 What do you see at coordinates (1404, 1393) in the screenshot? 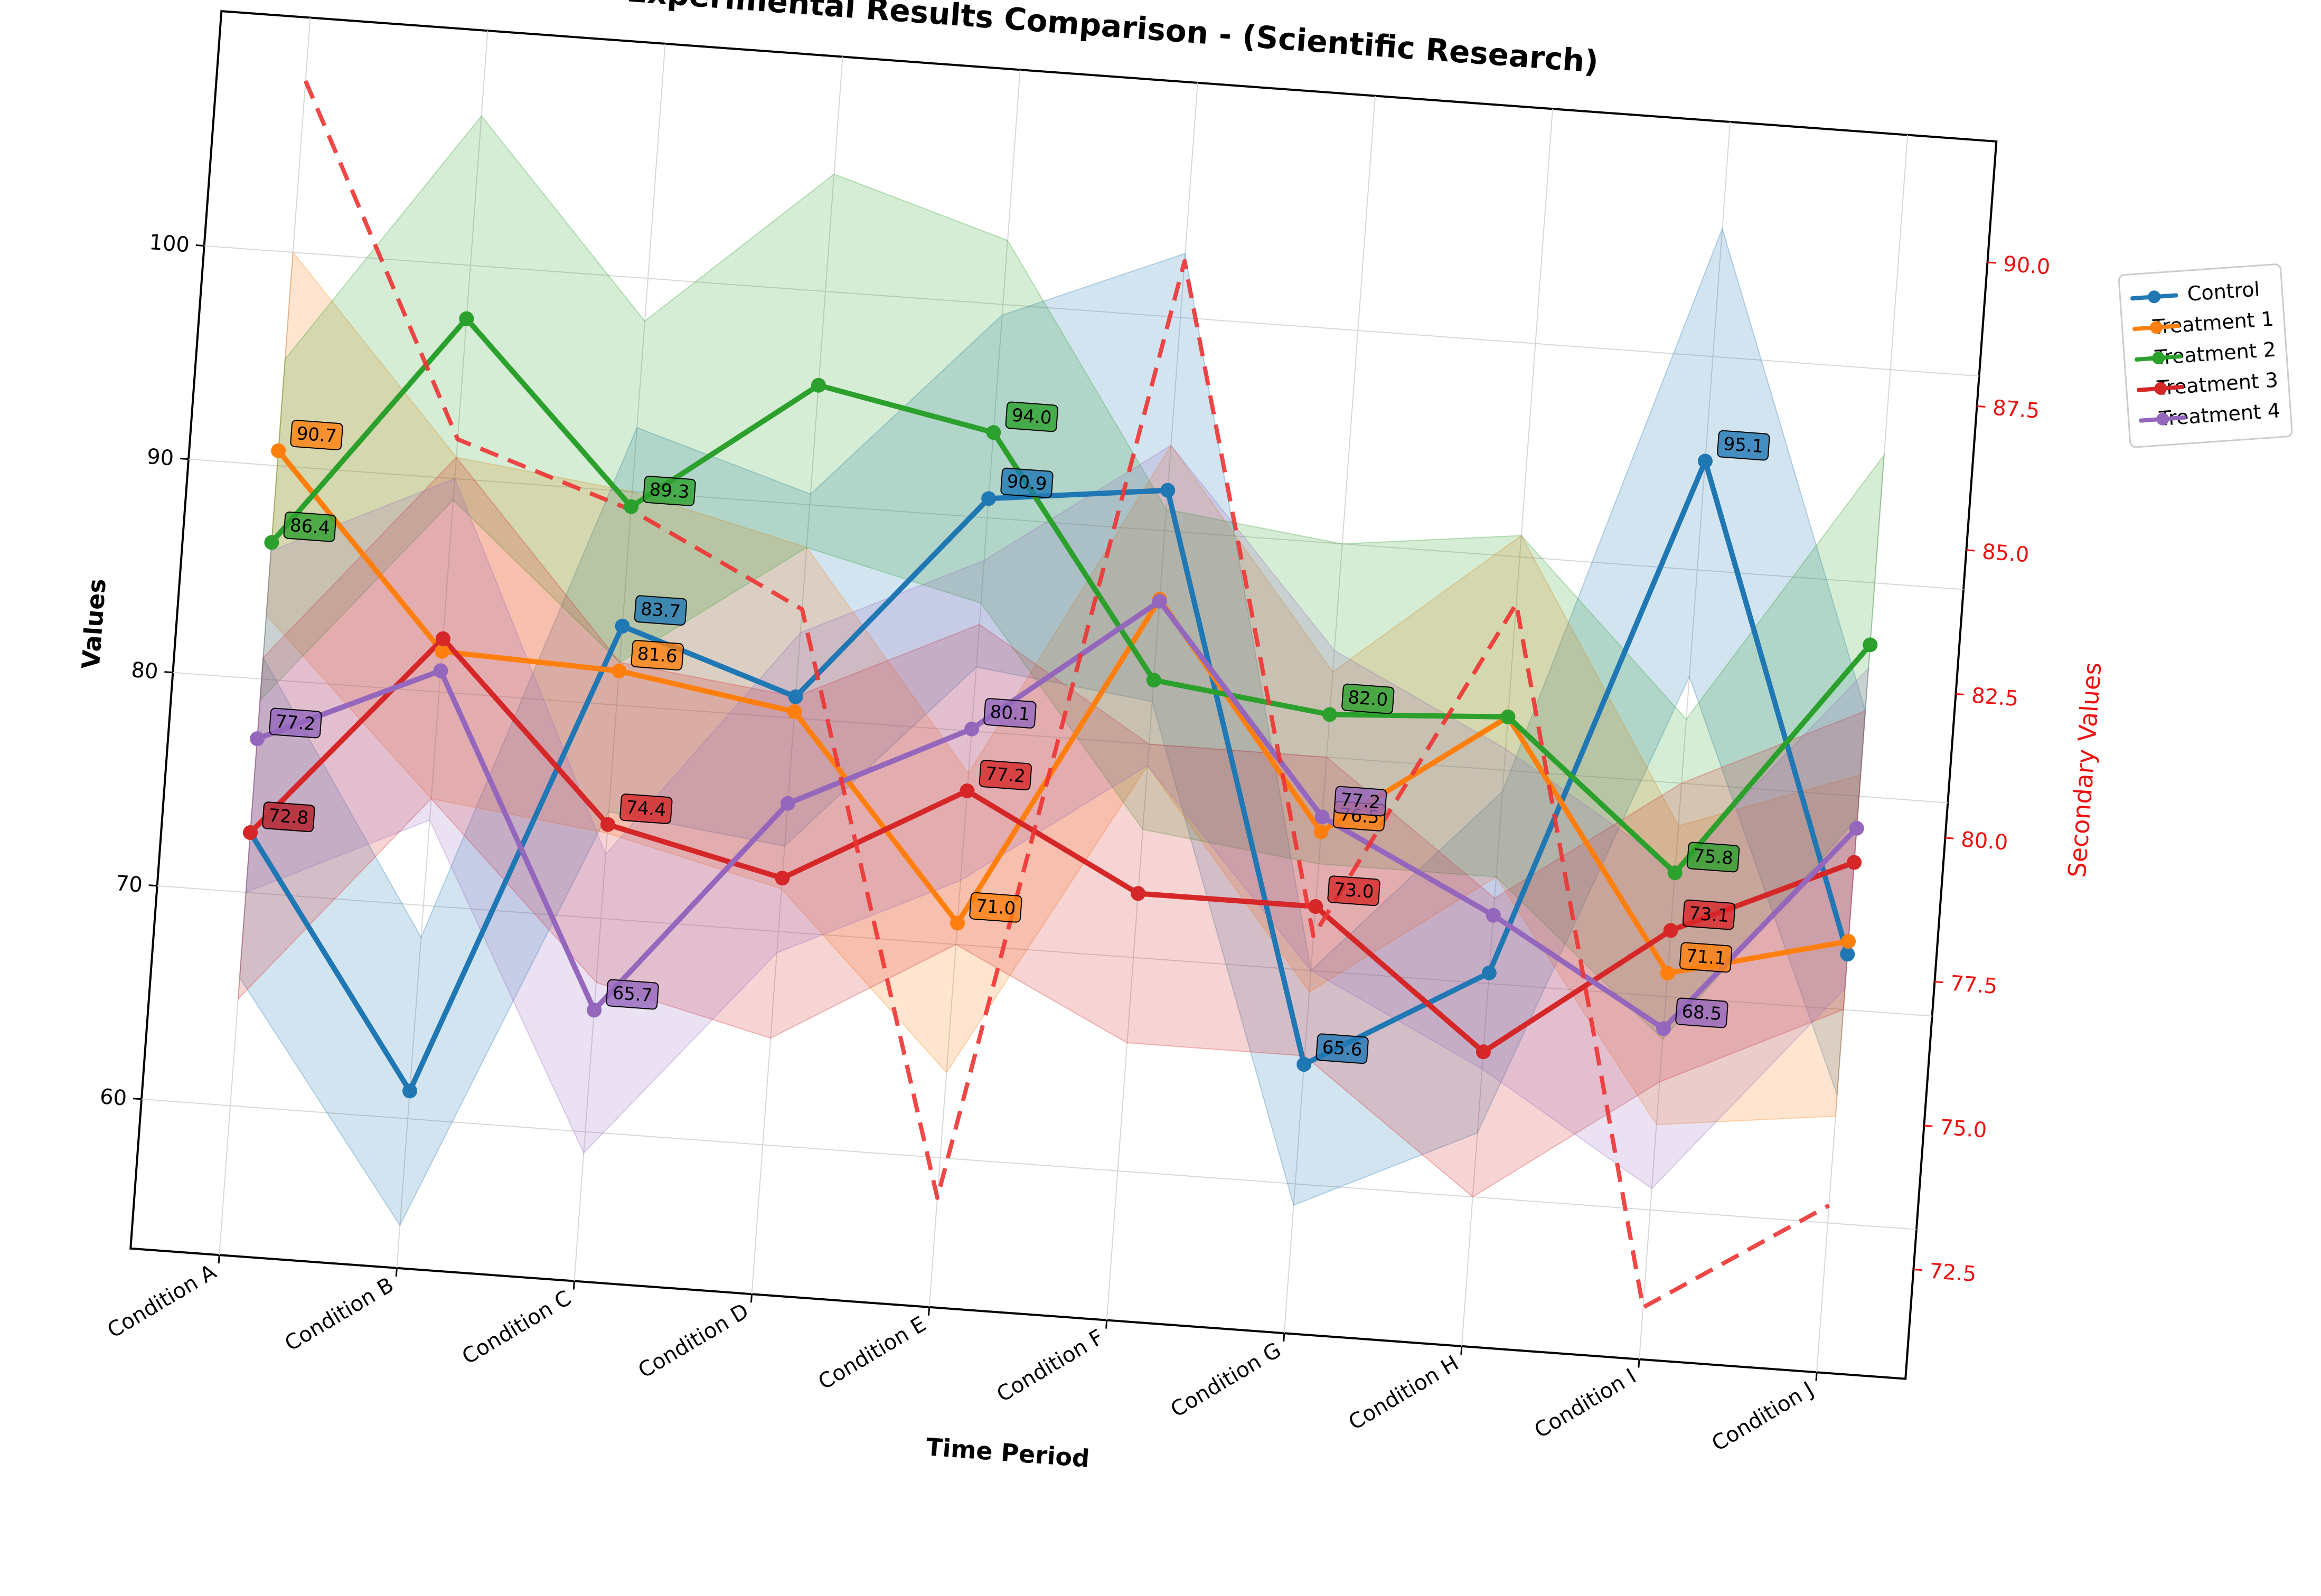
I see `x-tick-label: Condition H` at bounding box center [1404, 1393].